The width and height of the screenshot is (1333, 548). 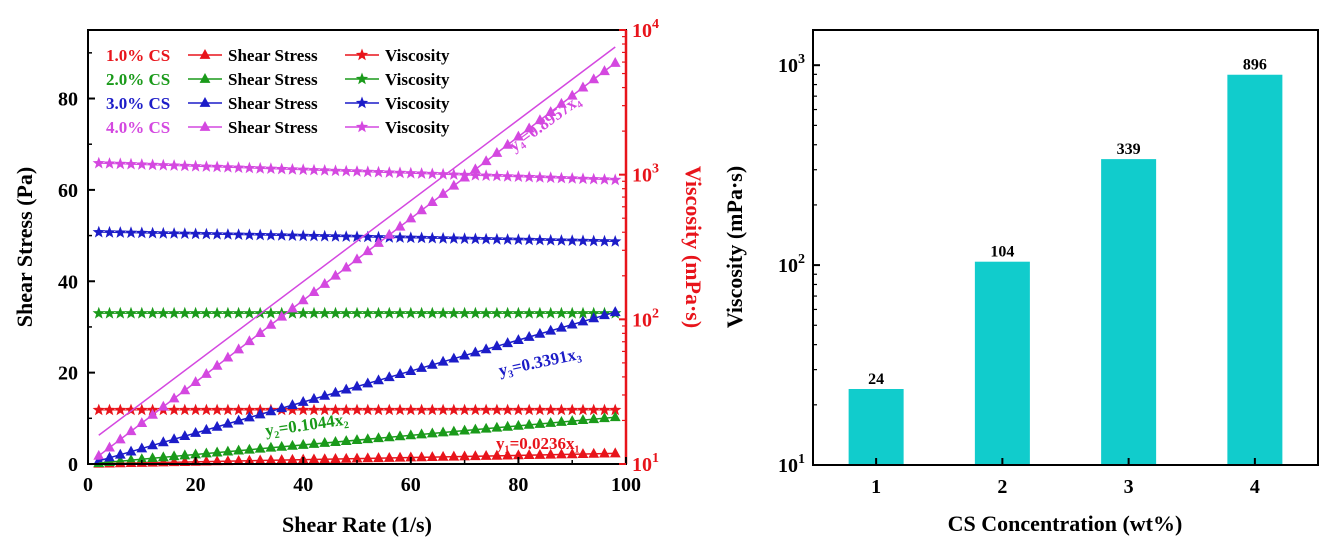 What do you see at coordinates (626, 485) in the screenshot?
I see `x-tick-label: 100` at bounding box center [626, 485].